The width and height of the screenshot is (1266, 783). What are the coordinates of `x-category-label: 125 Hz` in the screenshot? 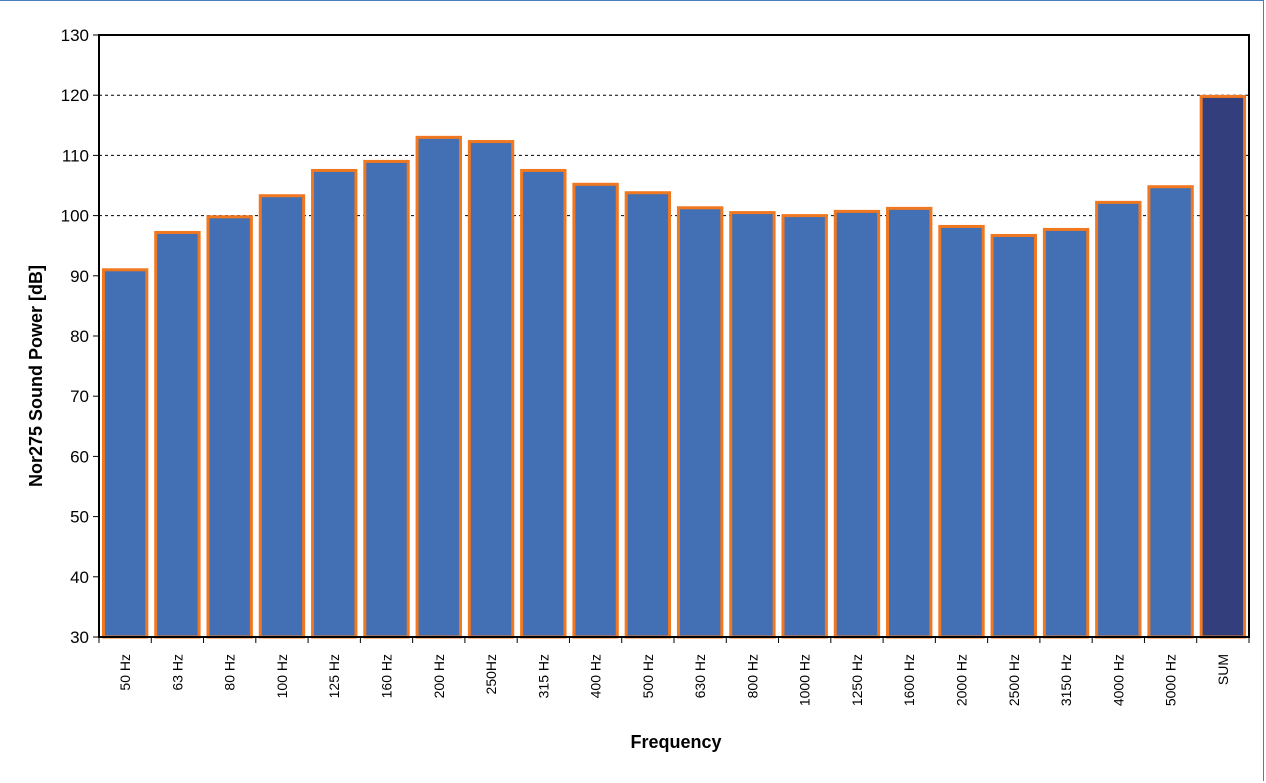 It's located at (334, 676).